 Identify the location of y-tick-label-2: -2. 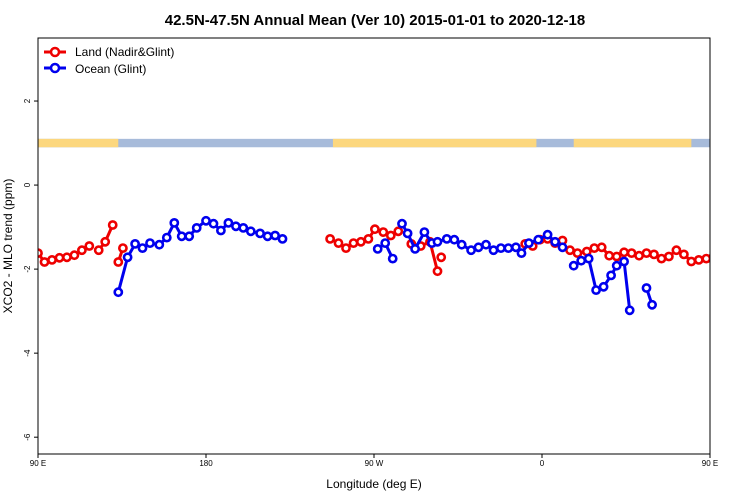
(27, 269).